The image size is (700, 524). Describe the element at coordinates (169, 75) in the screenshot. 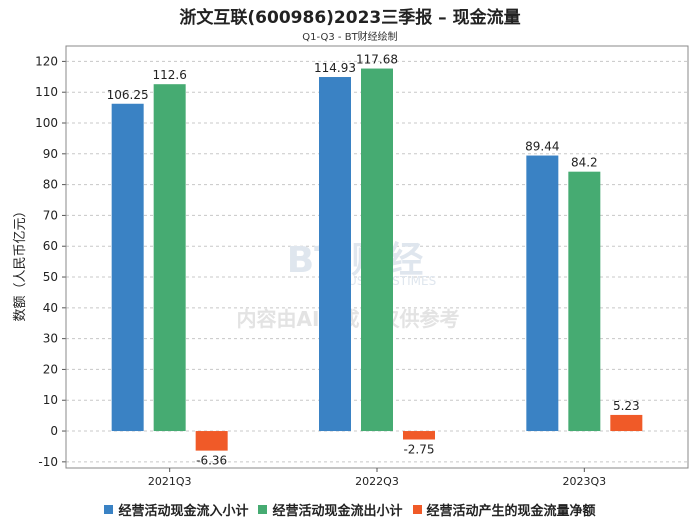

I see `data-label: 112.6` at that location.